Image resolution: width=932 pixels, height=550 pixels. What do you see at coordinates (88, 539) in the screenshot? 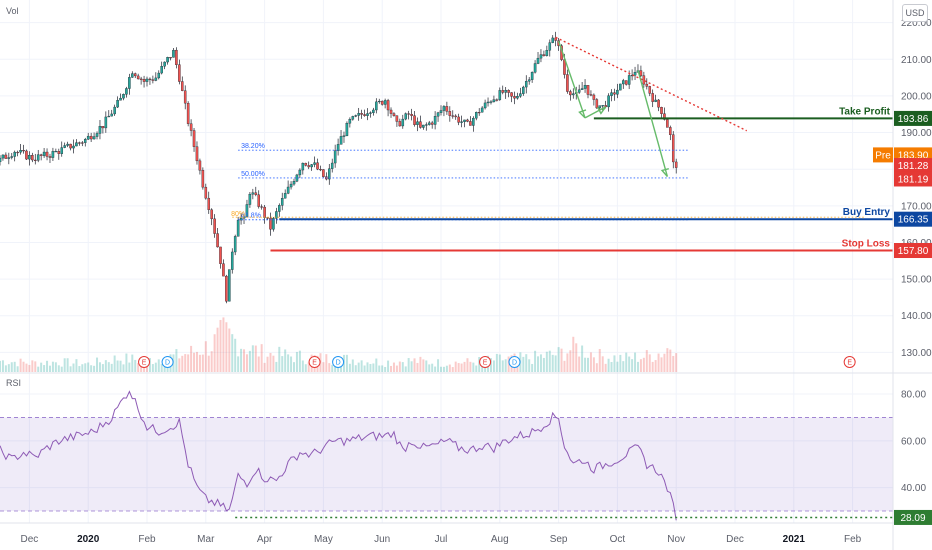
I see `x-tick-label: 2020` at bounding box center [88, 539].